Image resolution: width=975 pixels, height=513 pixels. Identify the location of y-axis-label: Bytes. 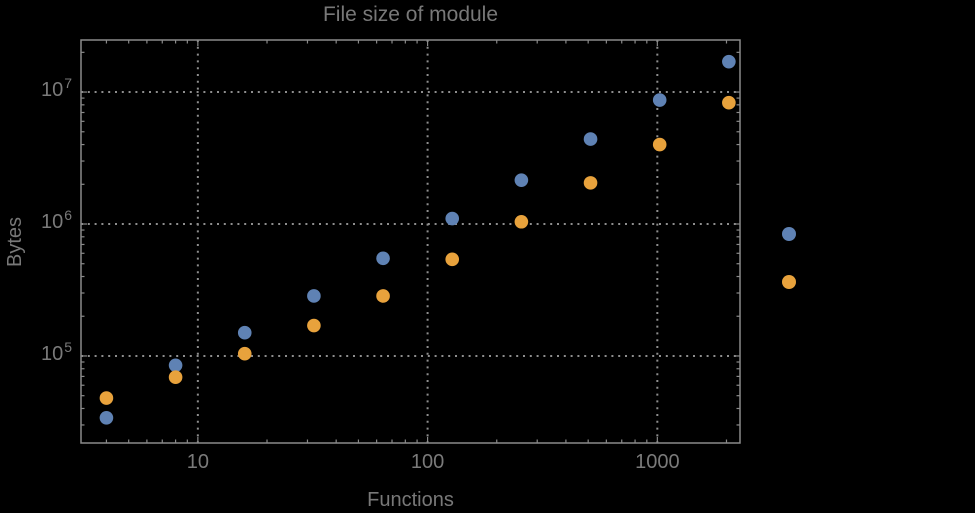
(15, 242).